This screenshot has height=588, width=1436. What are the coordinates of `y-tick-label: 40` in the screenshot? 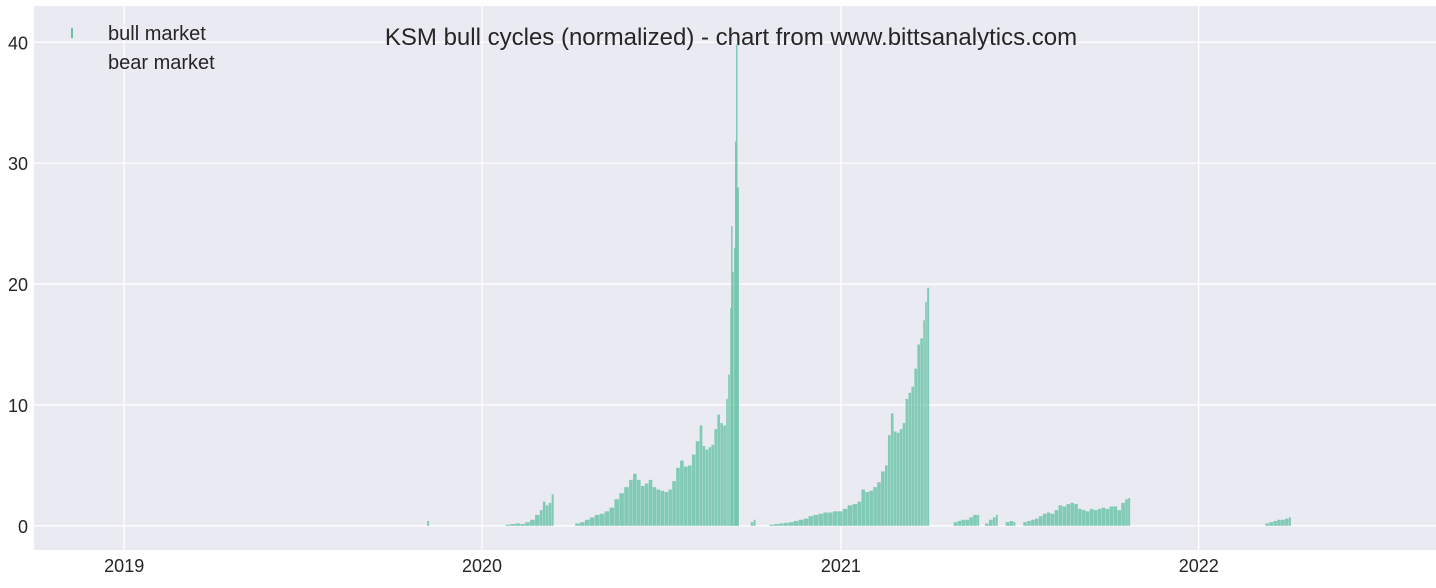 It's located at (18, 43).